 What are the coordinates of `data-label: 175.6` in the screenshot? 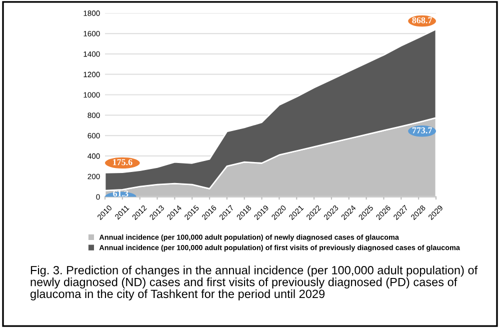 It's located at (122, 162).